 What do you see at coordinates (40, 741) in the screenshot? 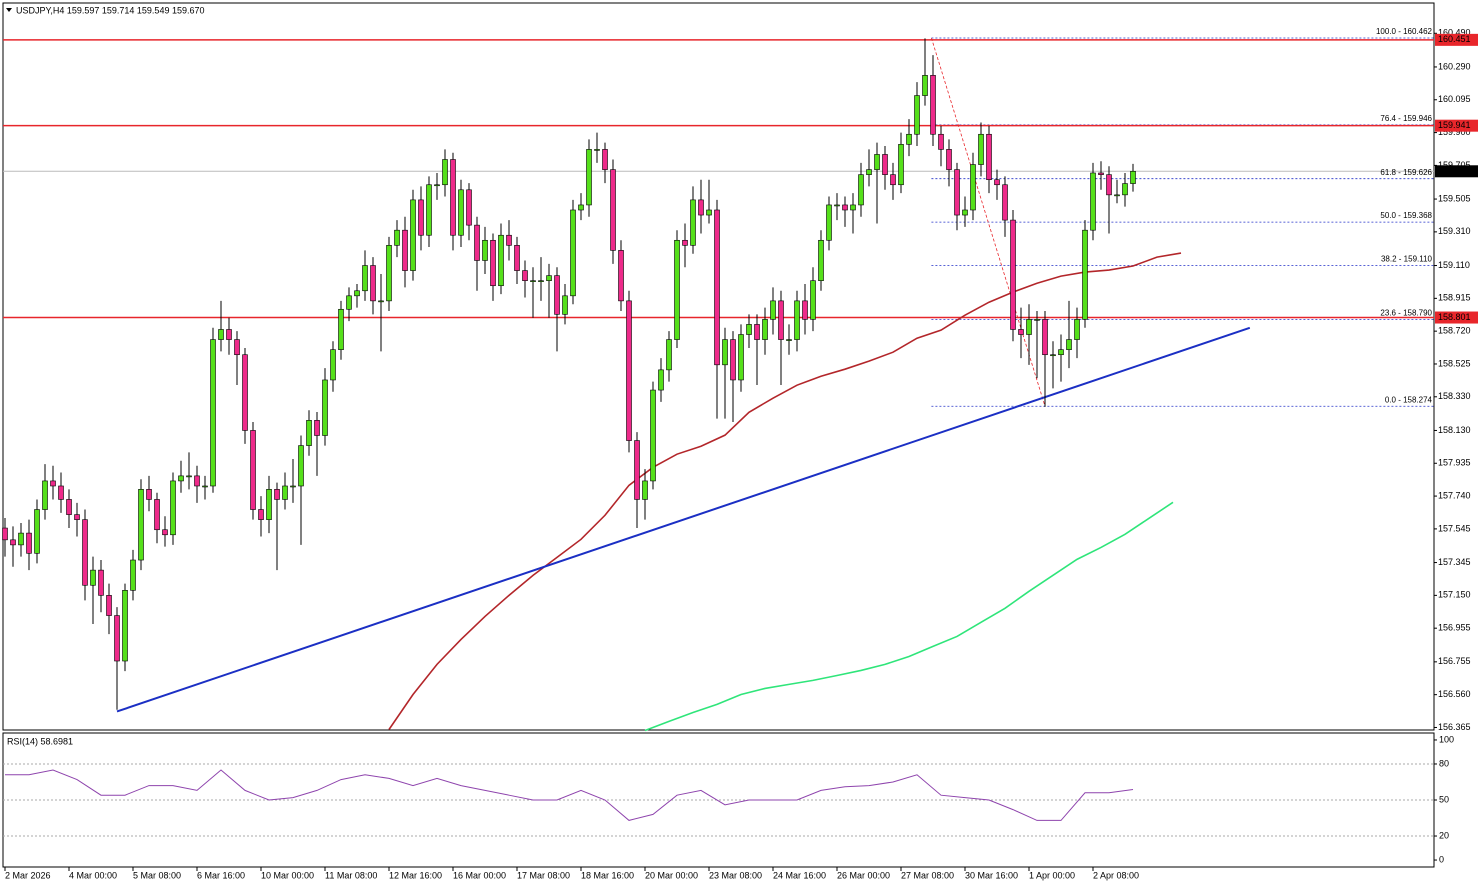
I see `rsi-title: RSI(14) 58.6981` at bounding box center [40, 741].